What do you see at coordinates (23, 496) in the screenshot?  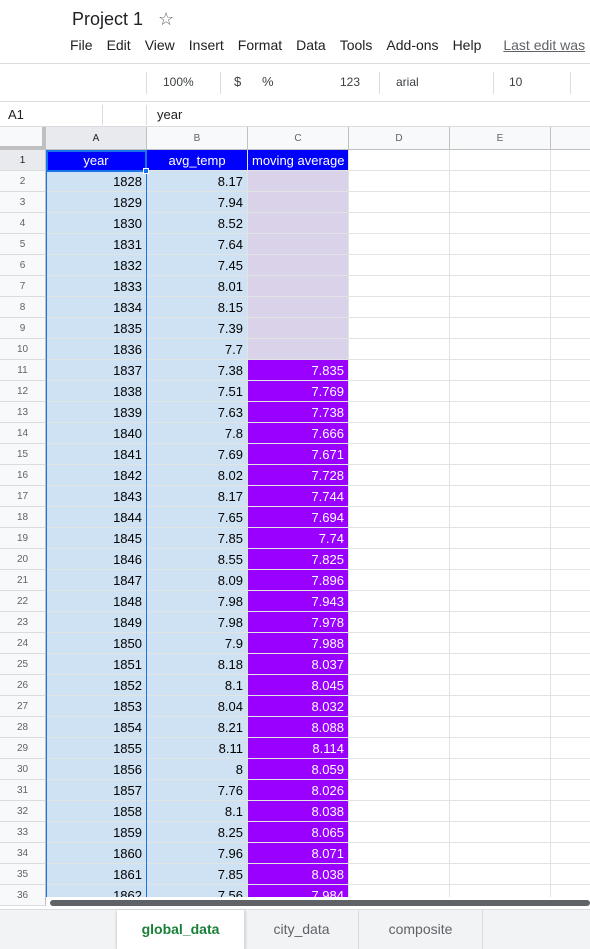 I see `row-header: 17` at bounding box center [23, 496].